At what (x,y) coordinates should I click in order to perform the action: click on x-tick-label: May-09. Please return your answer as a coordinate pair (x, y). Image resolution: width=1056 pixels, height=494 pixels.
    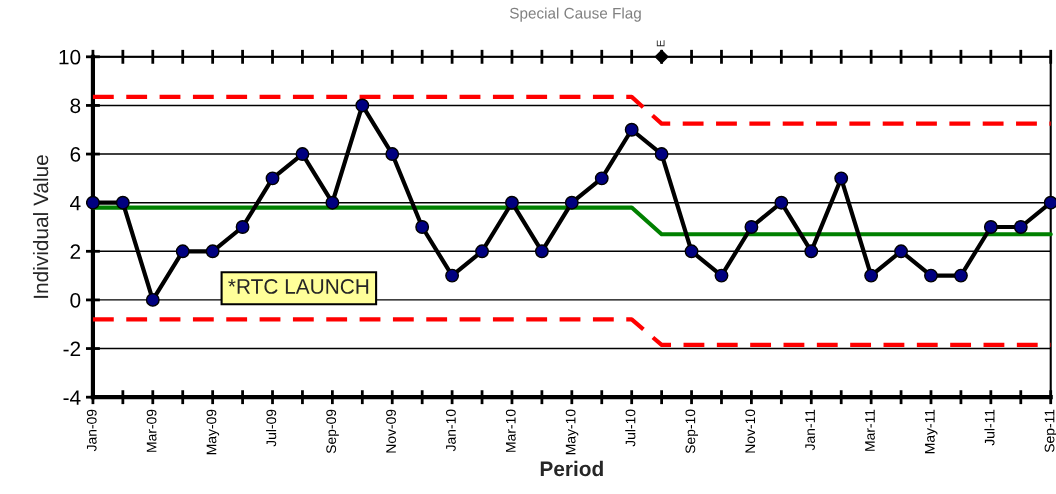
    Looking at the image, I should click on (213, 432).